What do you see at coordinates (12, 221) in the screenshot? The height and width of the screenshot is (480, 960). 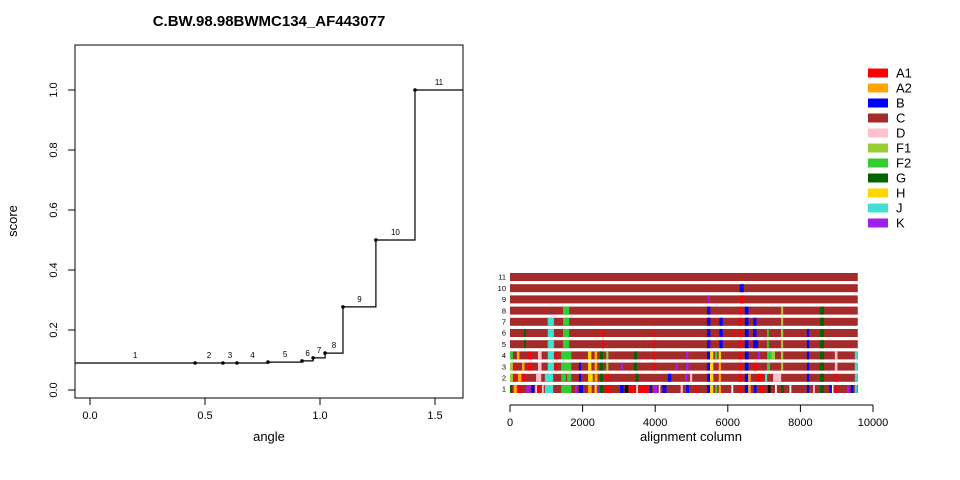 I see `y-axis-label-score: score` at bounding box center [12, 221].